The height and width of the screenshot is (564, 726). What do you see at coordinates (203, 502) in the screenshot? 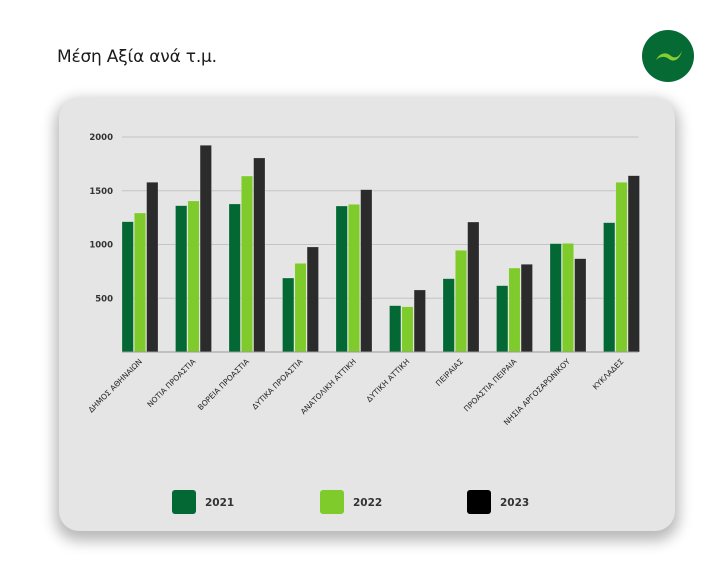
I see `legend-item-2021: 2021` at bounding box center [203, 502].